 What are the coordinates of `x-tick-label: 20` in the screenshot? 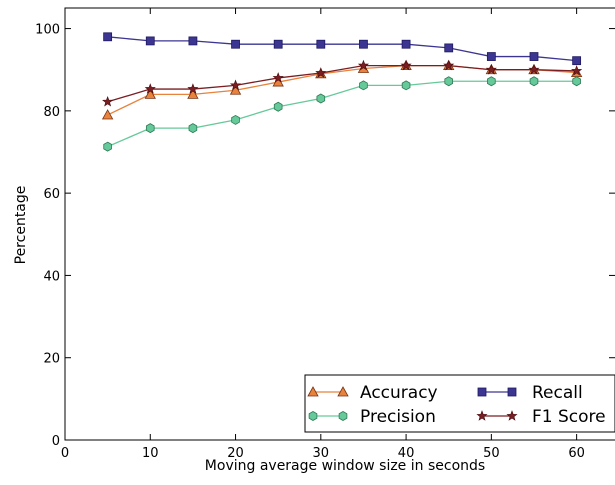 It's located at (235, 453).